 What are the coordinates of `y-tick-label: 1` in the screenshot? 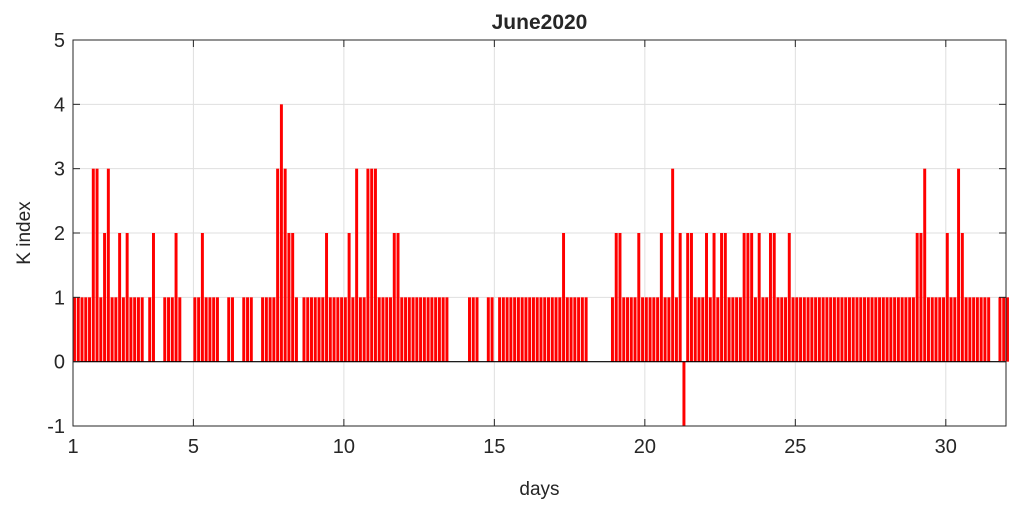 It's located at (59, 298).